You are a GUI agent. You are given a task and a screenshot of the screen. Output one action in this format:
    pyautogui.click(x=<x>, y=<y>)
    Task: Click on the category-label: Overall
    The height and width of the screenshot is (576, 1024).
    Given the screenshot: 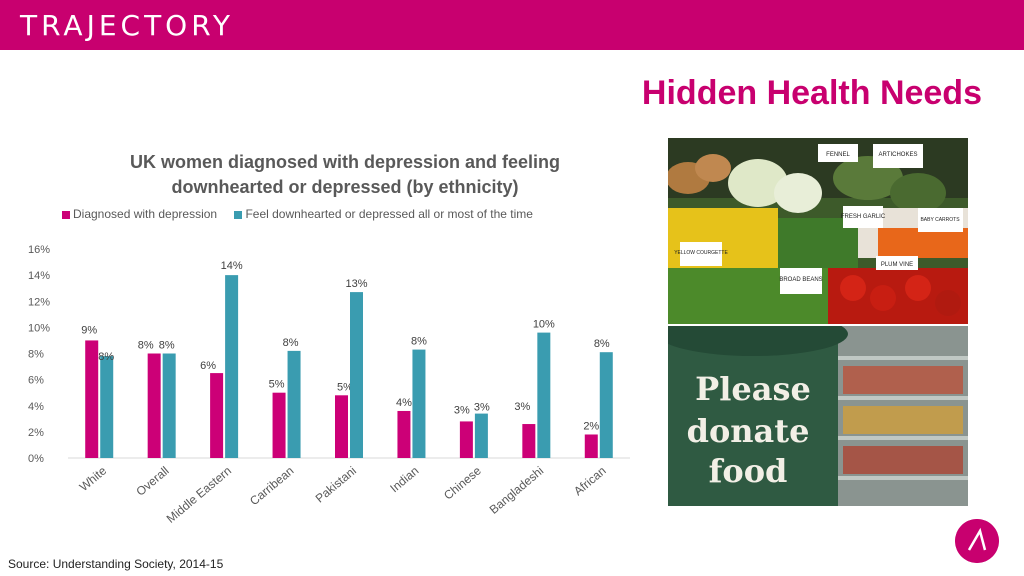 What is the action you would take?
    pyautogui.click(x=152, y=481)
    